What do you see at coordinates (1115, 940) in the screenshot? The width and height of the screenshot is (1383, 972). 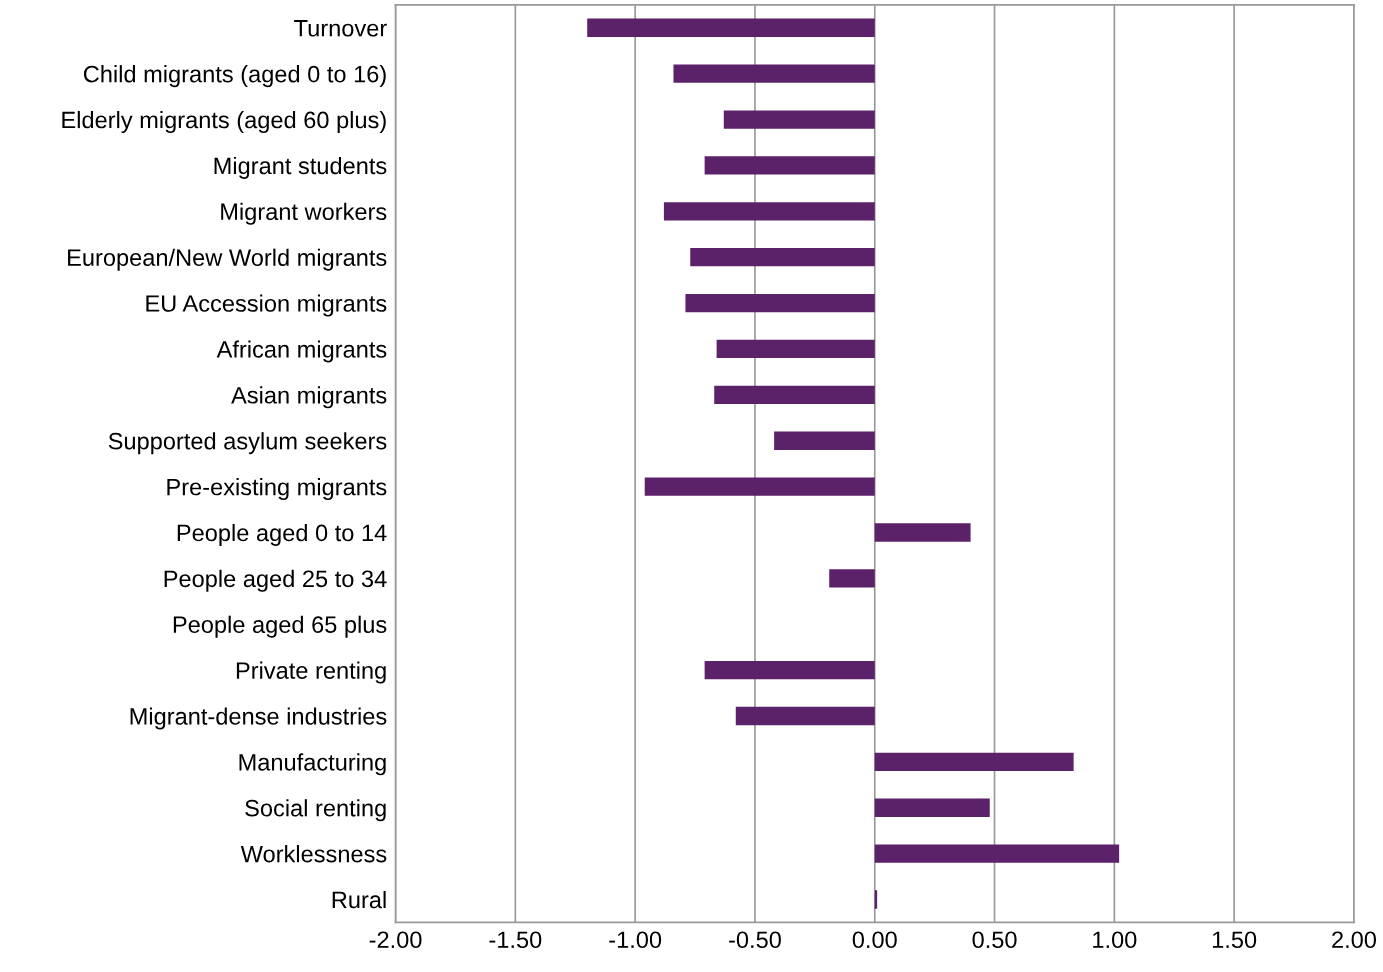 I see `x-tick-label: 1.00` at bounding box center [1115, 940].